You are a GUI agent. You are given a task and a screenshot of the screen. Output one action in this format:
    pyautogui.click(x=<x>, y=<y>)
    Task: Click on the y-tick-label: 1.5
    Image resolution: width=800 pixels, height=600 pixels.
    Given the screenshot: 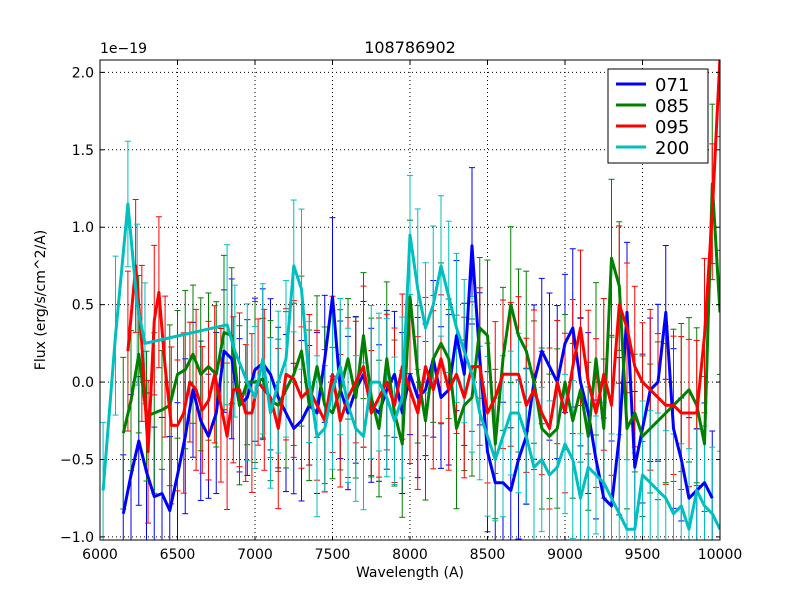 What is the action you would take?
    pyautogui.click(x=83, y=151)
    